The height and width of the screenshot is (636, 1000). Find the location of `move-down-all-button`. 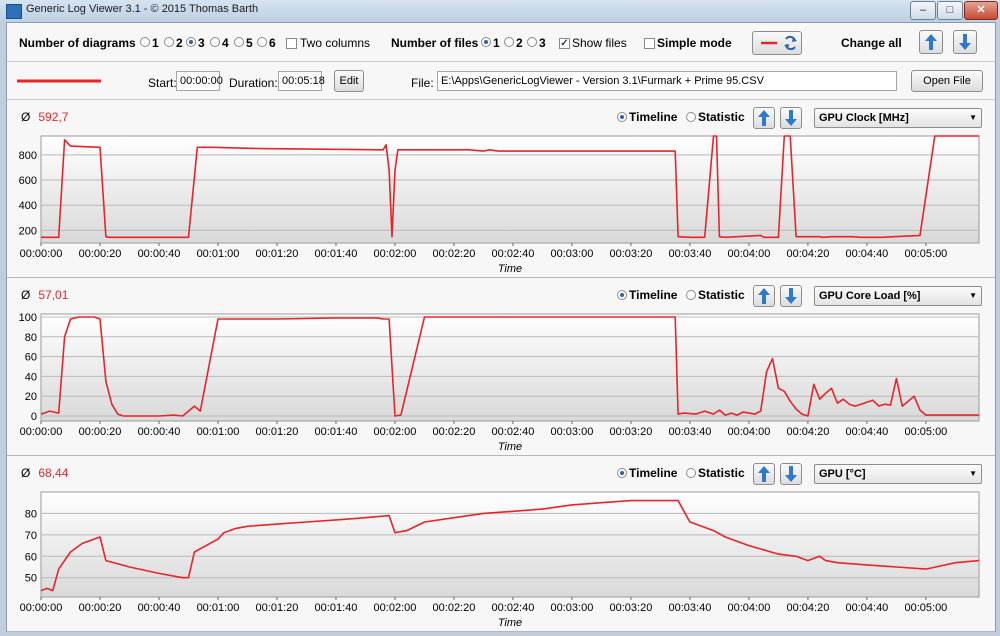

move-down-all-button is located at coordinates (965, 42).